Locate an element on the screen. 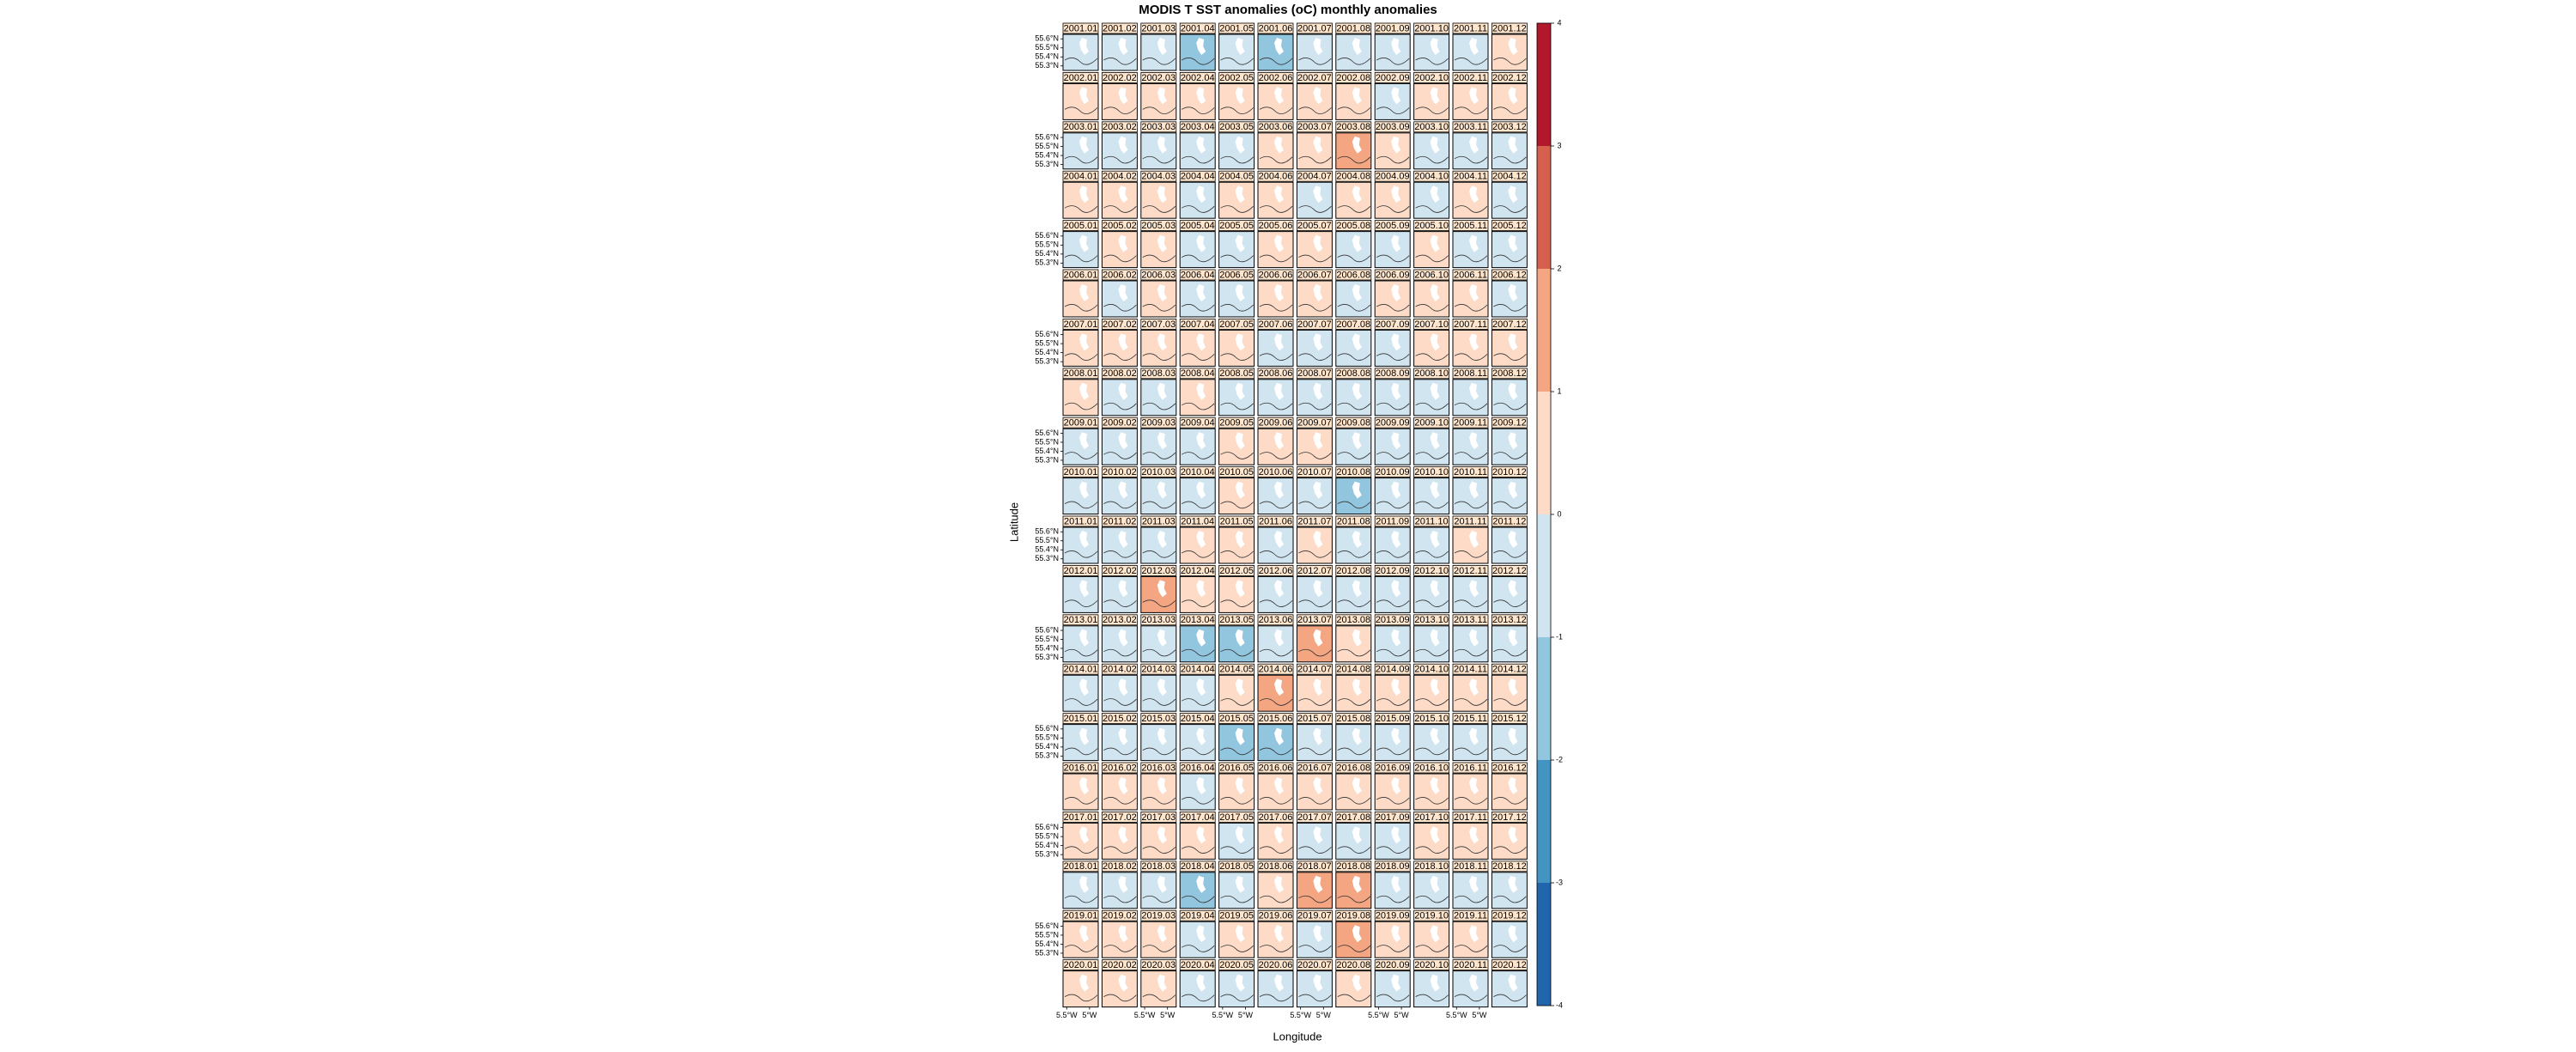 Image resolution: width=2576 pixels, height=1052 pixels. colorbar-band is located at coordinates (1544, 576).